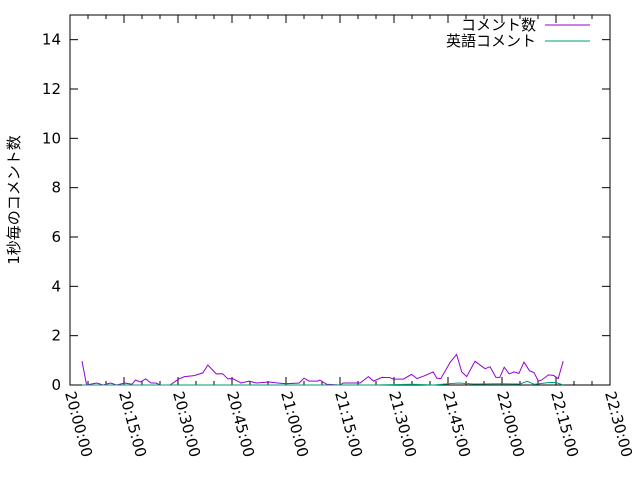 This screenshot has height=484, width=640. I want to click on y-axis-label: 1秒毎のコメント数, so click(14, 200).